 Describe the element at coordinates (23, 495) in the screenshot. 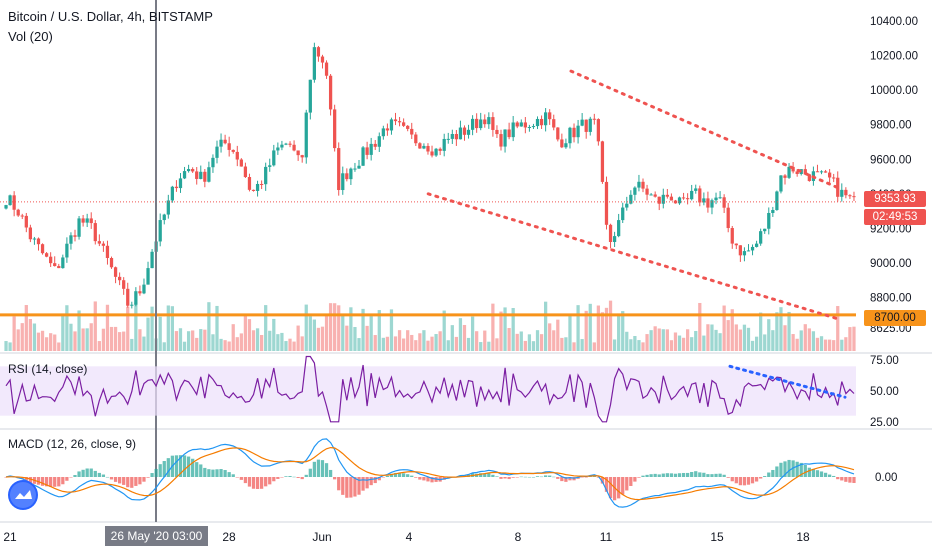

I see `tradingview-logo-icon` at that location.